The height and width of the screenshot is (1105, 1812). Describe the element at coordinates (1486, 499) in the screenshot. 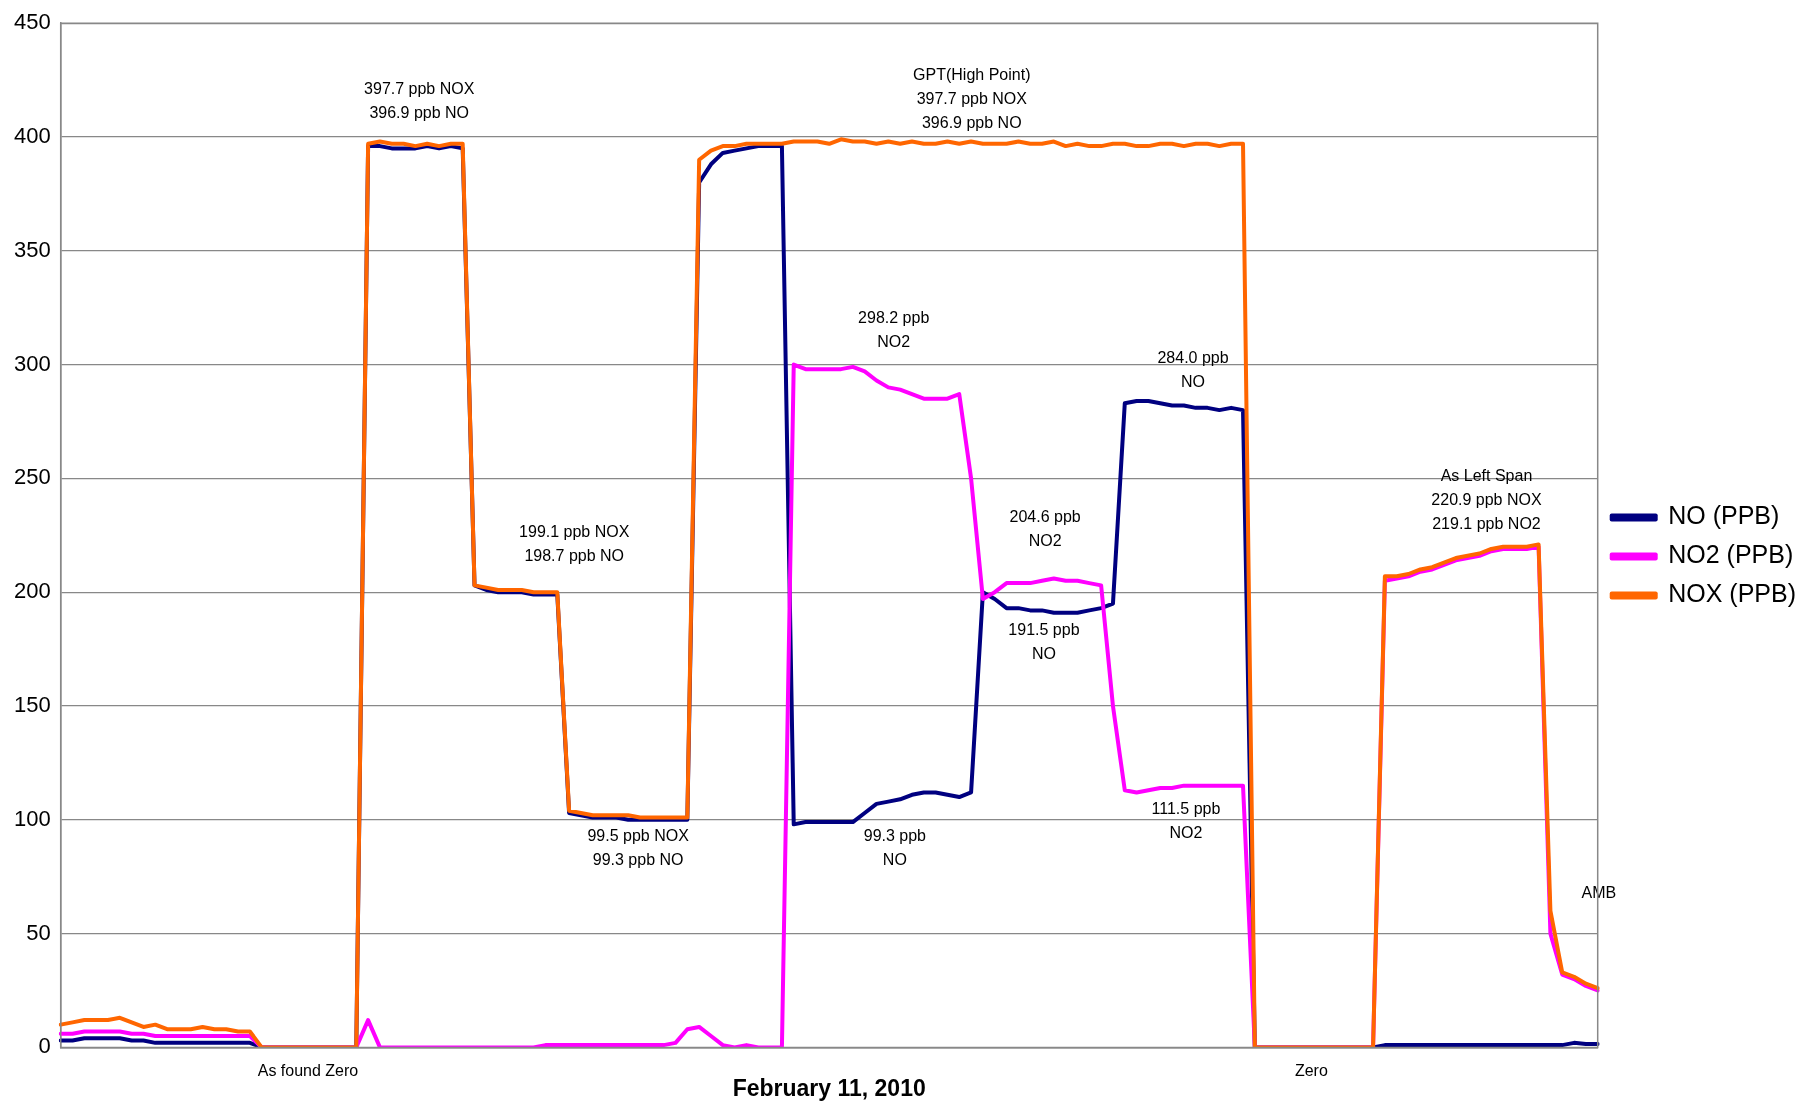

I see `annotation: As Left Span 220.9 ppb NOX 219.1 ppb NO2` at that location.